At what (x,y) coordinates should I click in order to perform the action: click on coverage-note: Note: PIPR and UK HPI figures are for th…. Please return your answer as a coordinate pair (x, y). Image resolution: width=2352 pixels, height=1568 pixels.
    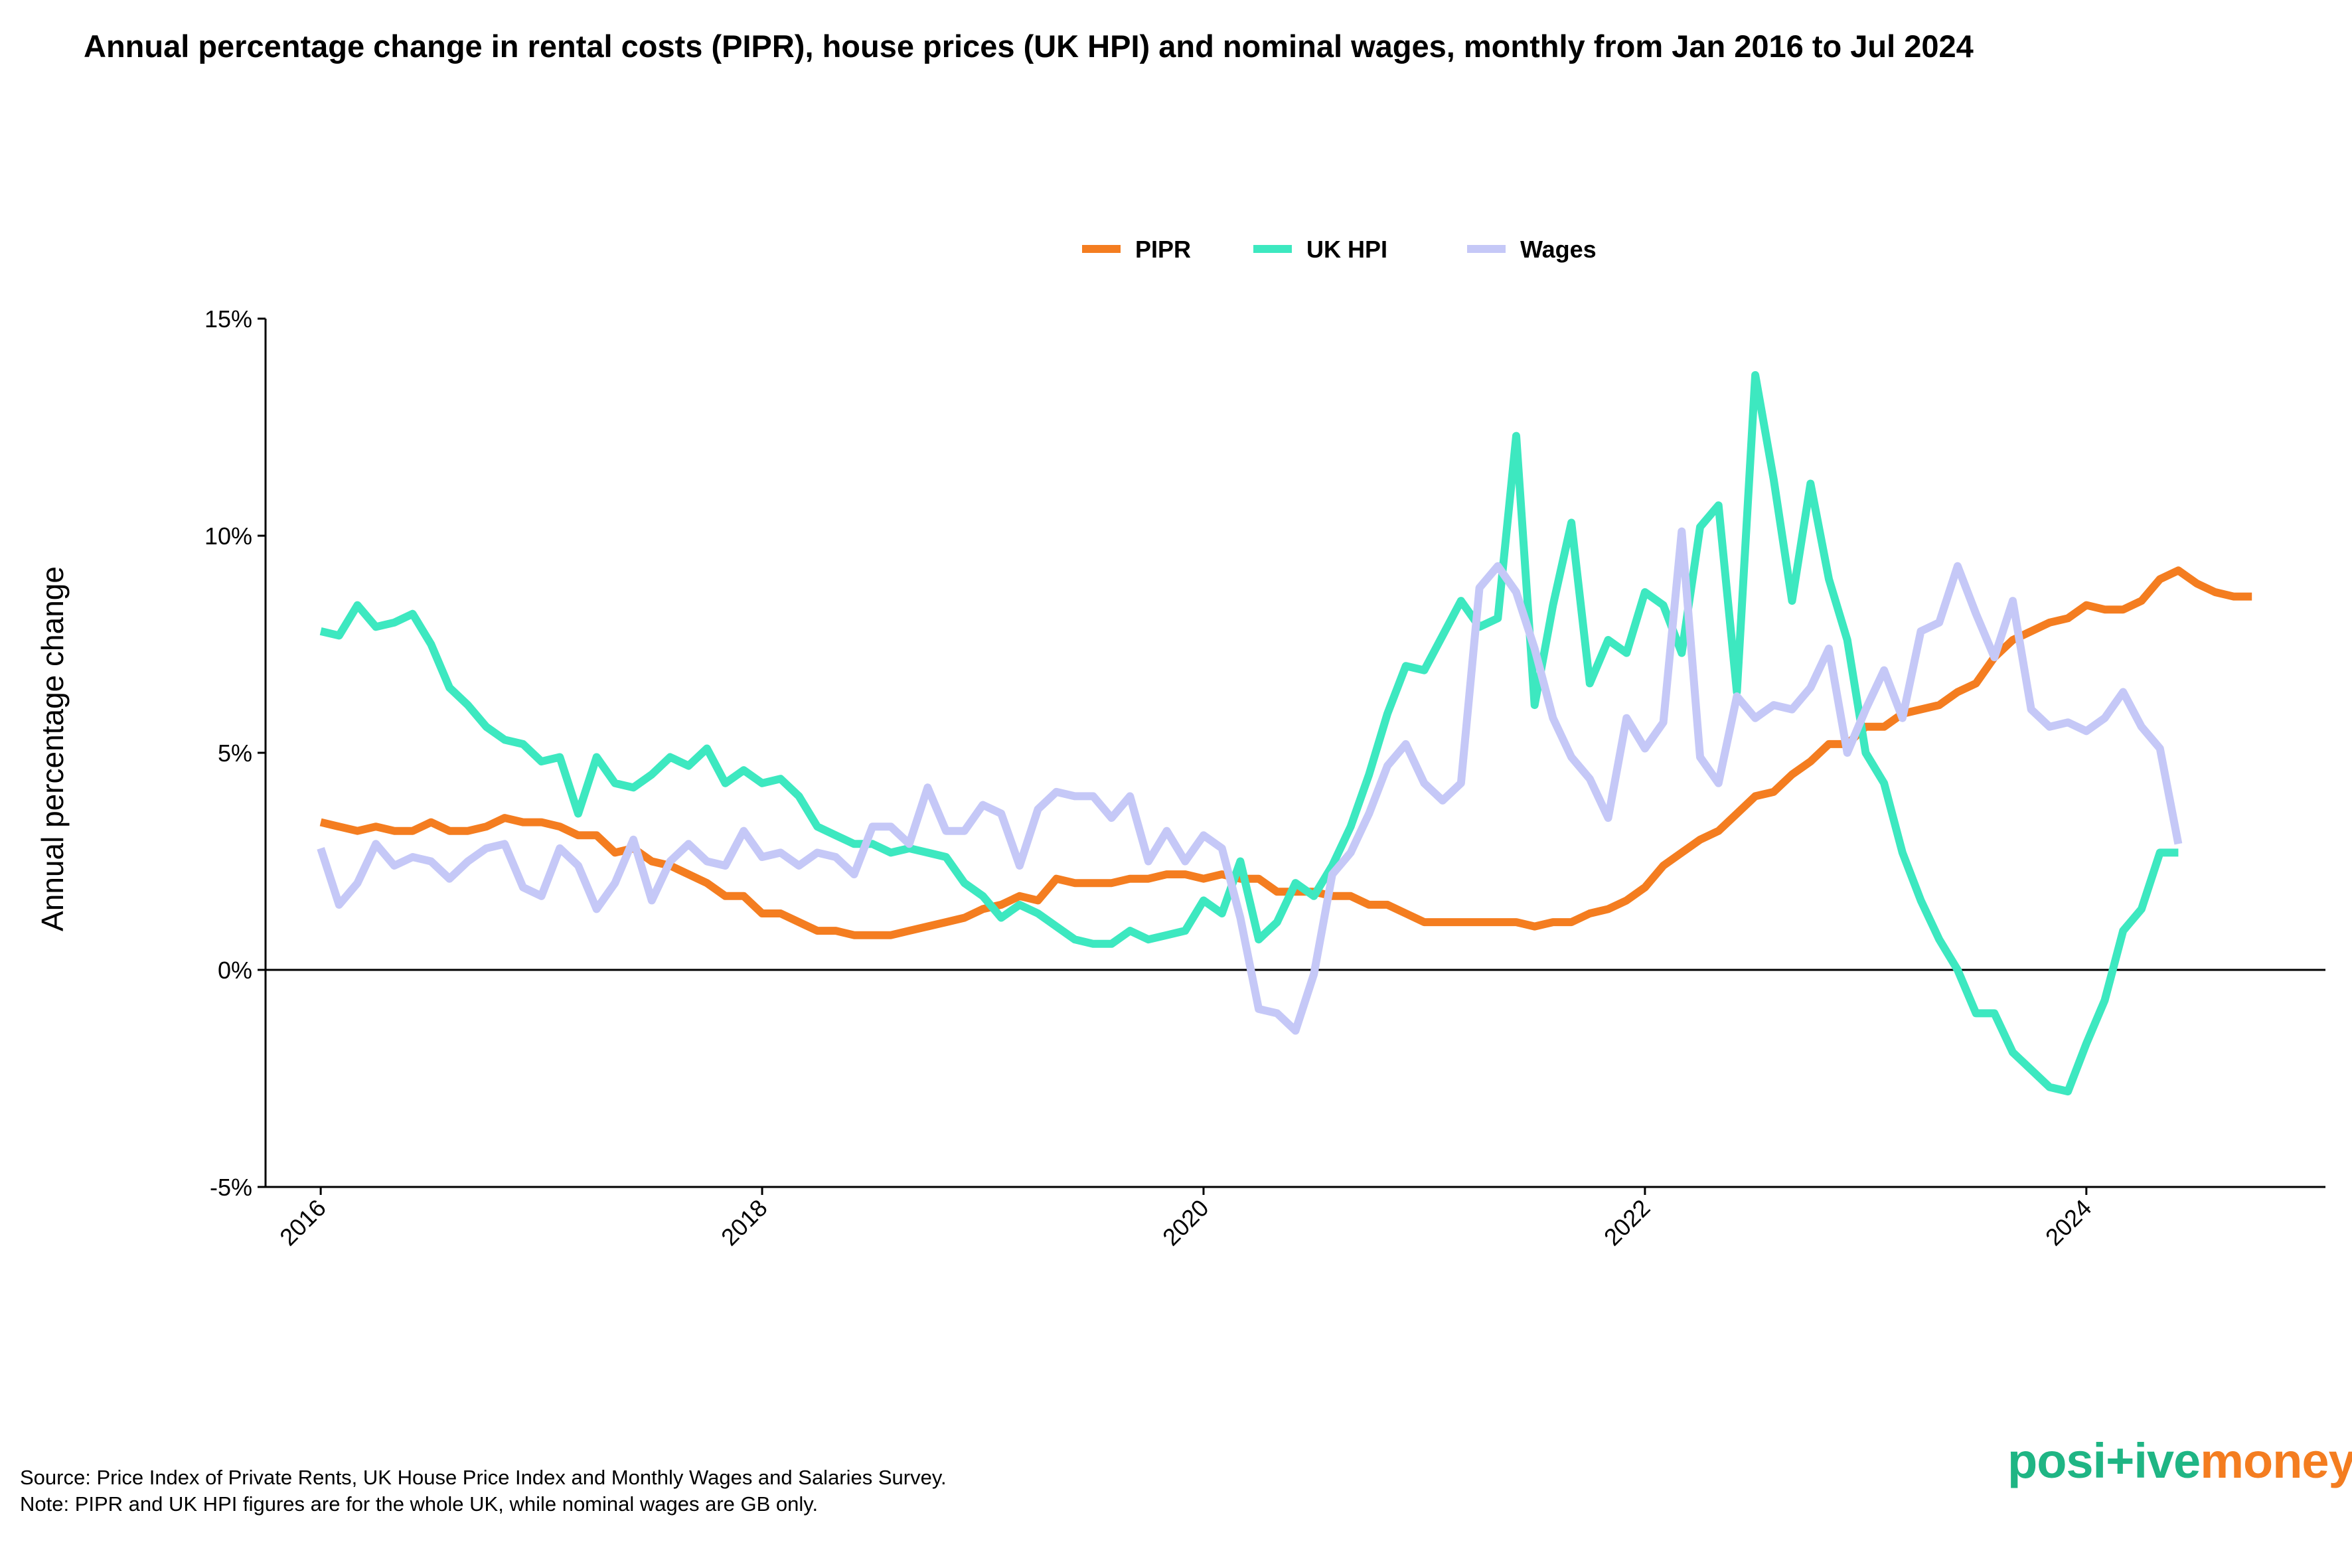
    Looking at the image, I should click on (420, 1504).